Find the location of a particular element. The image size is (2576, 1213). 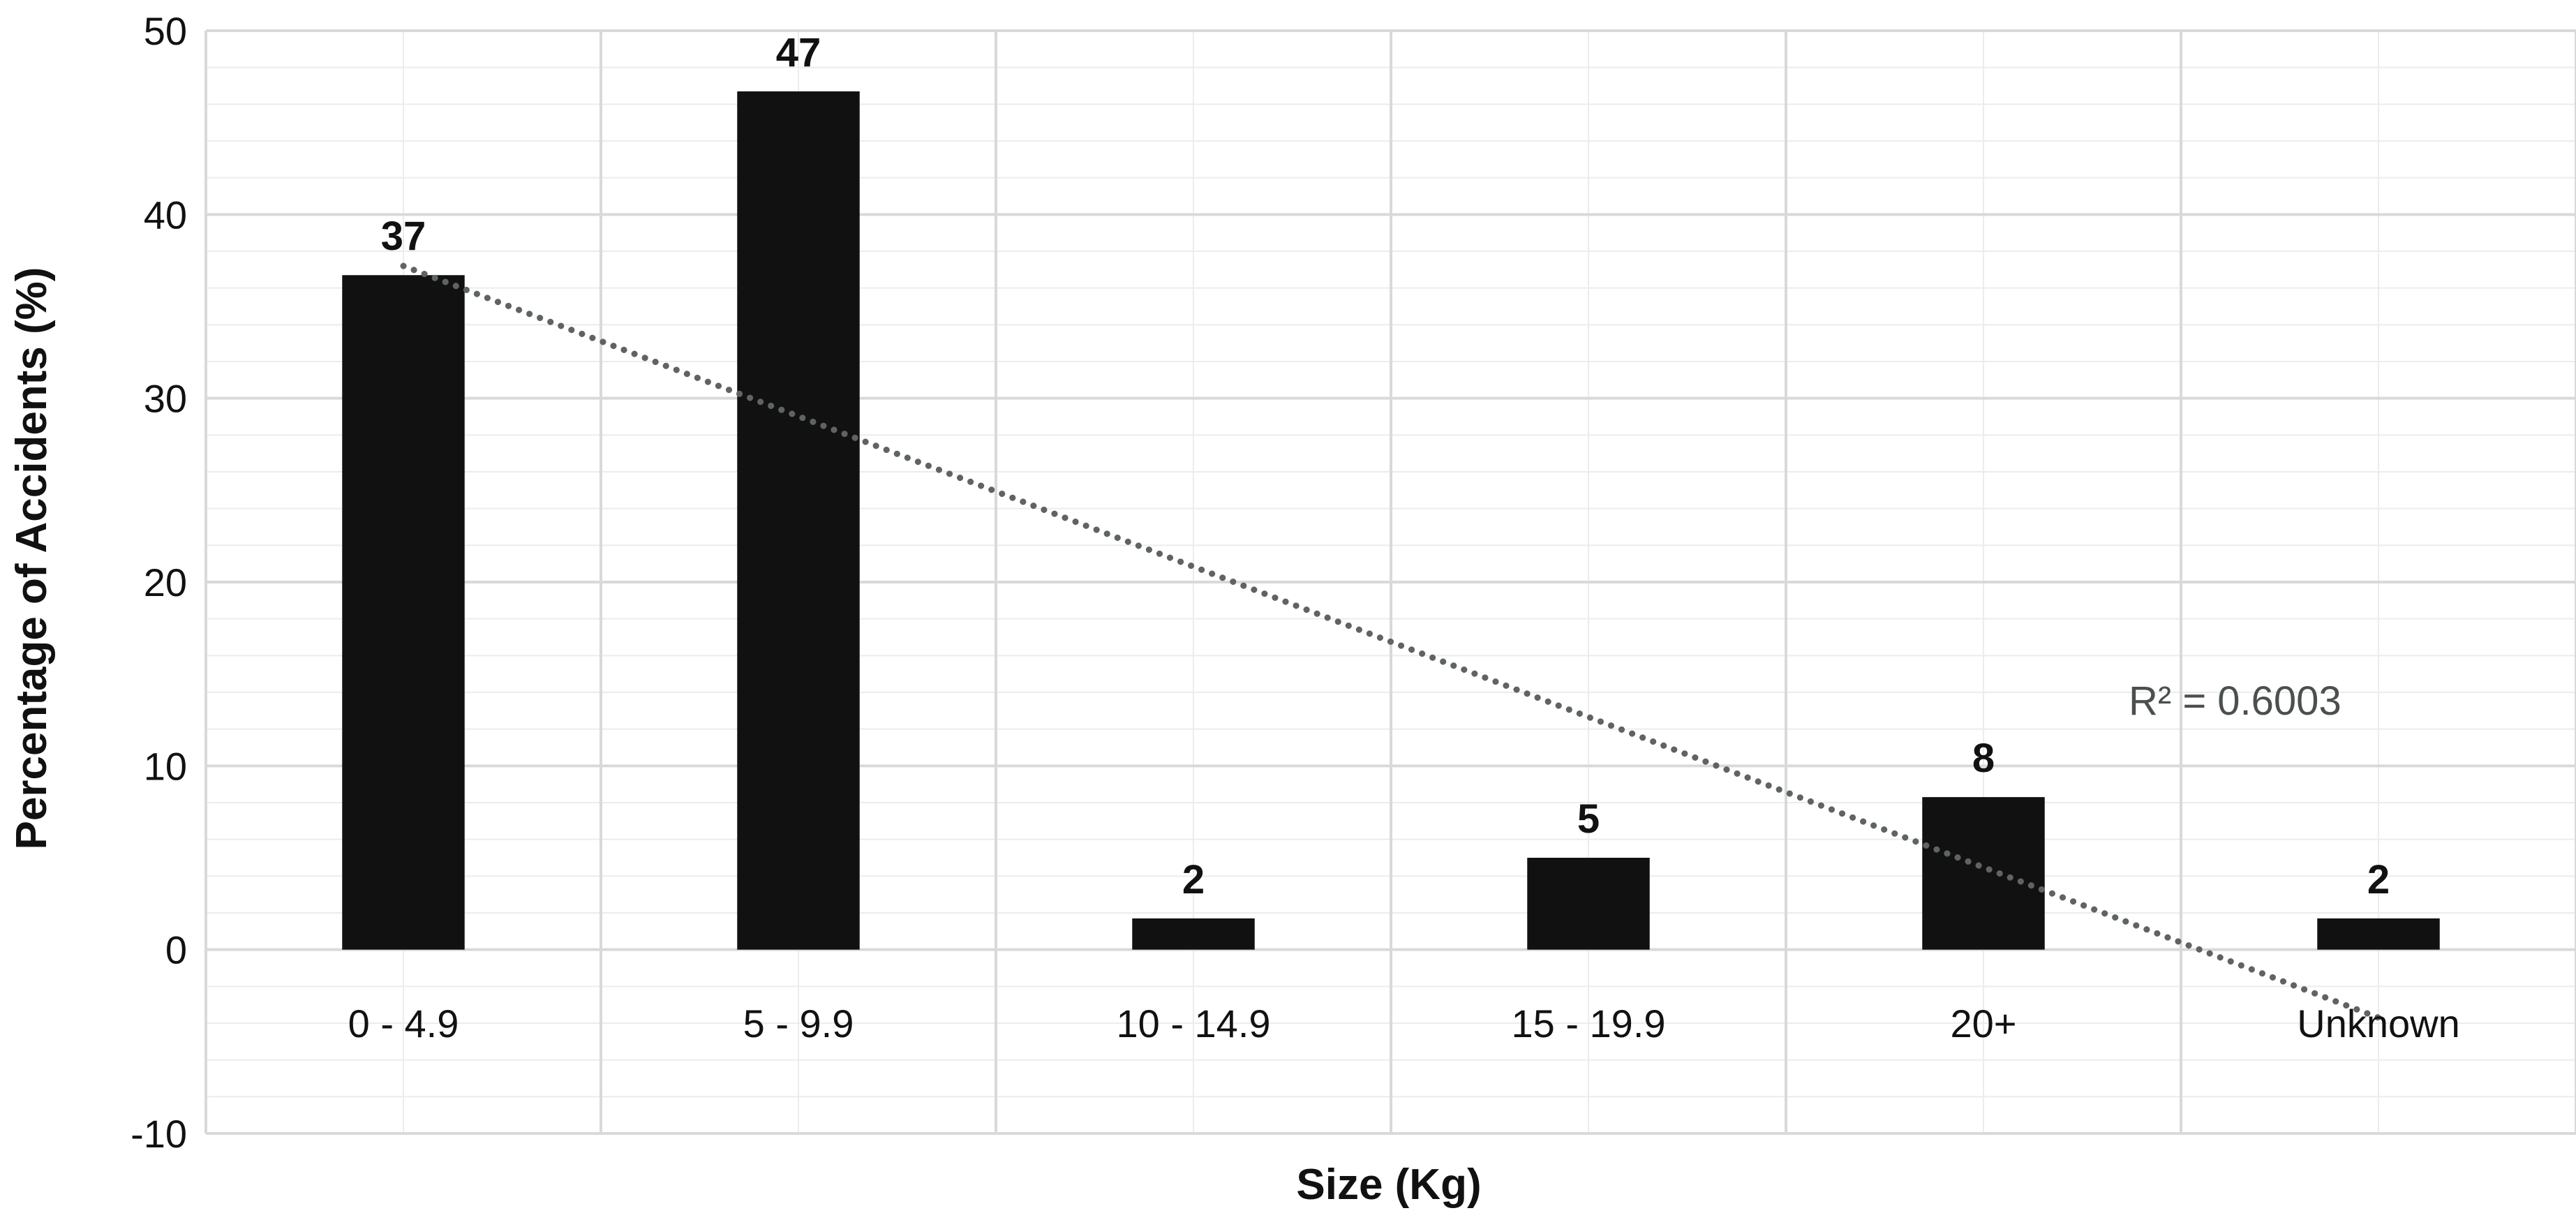

y-tick-label: 50 is located at coordinates (166, 31).